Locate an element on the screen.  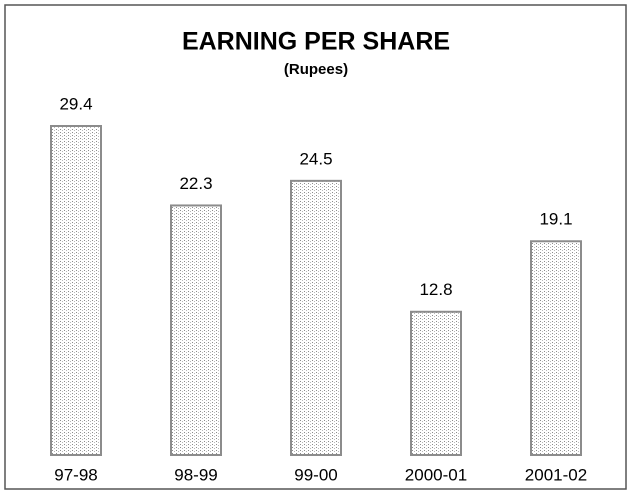
chart-subtitle: (Rupees) is located at coordinates (316, 69).